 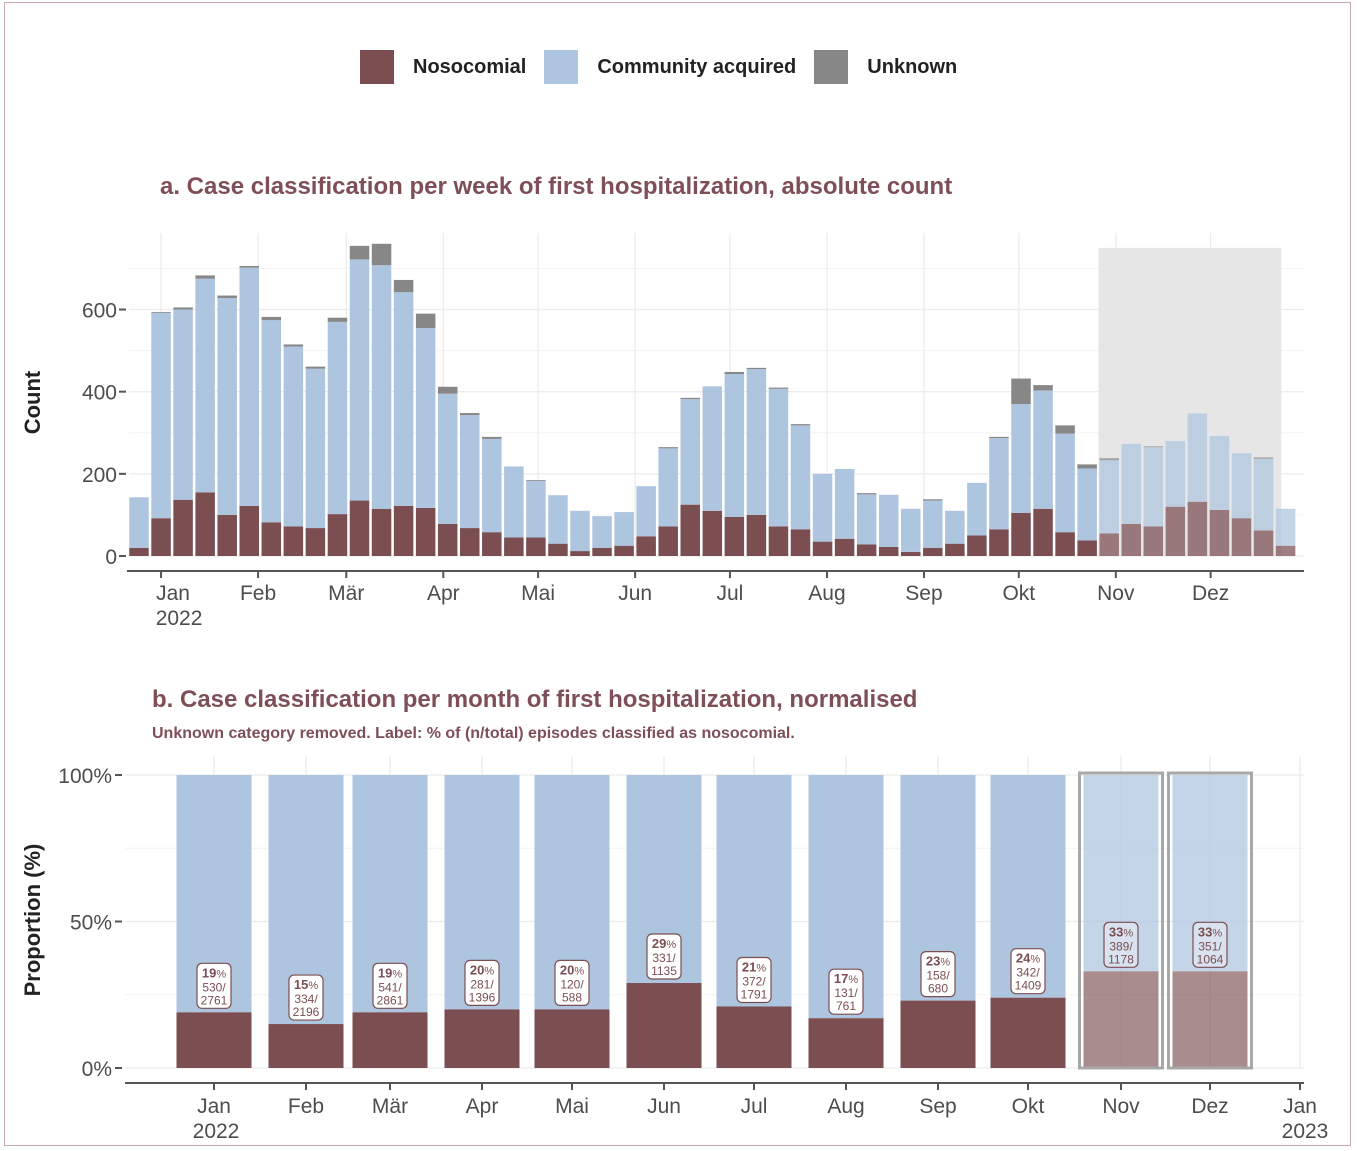 I want to click on legend-item-unknown: Unknown, so click(x=885, y=67).